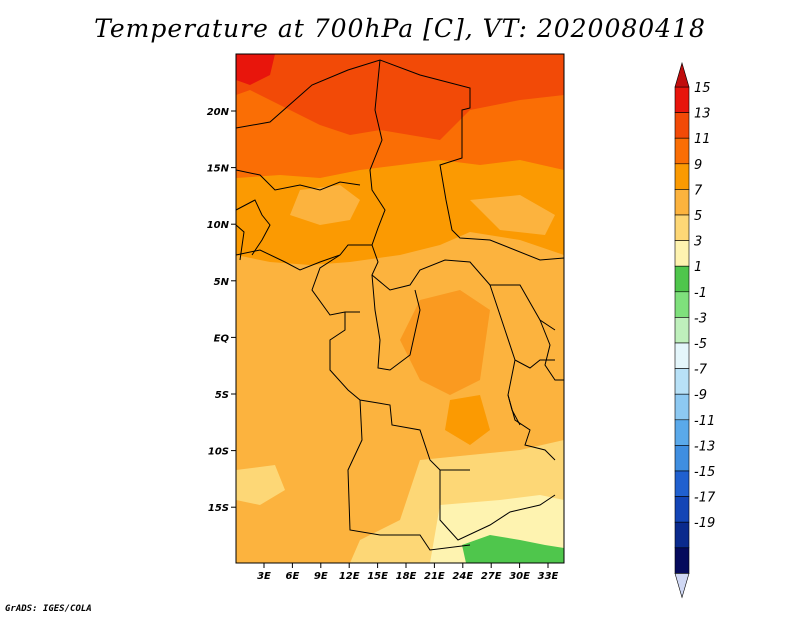 The width and height of the screenshot is (800, 618). I want to click on lat-tick-label: EQ, so click(222, 338).